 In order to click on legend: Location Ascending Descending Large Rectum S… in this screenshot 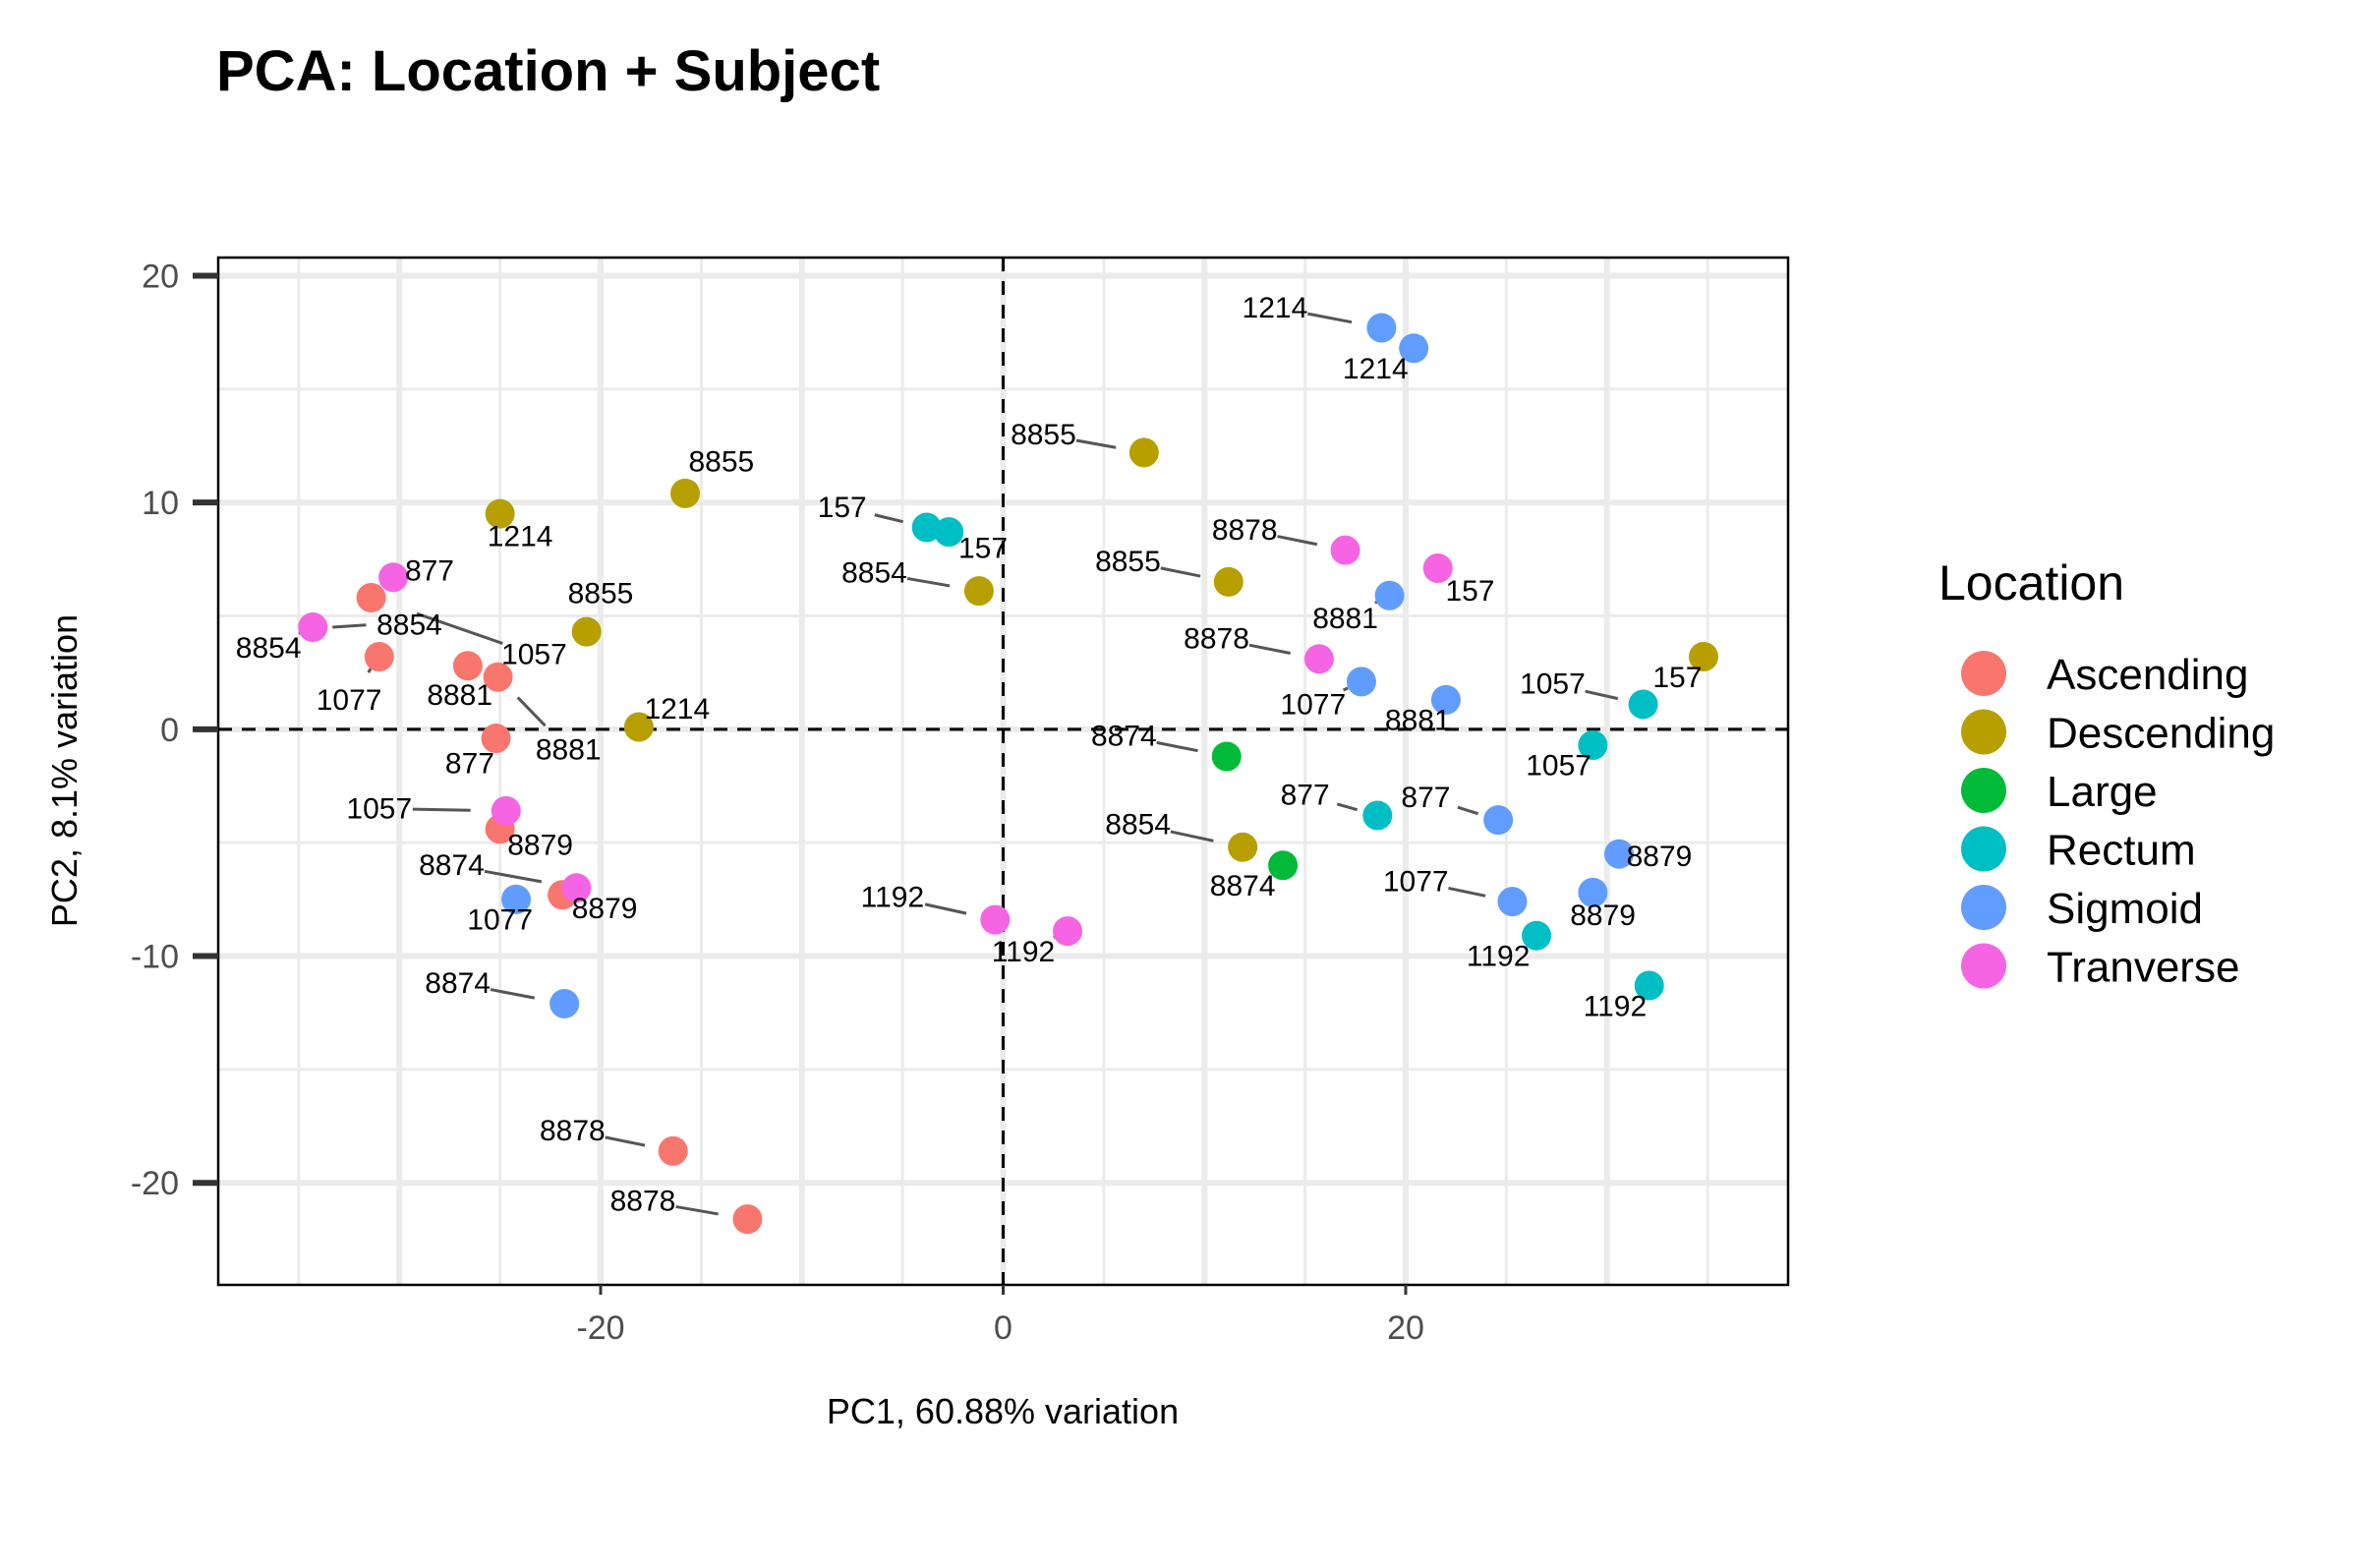, I will do `click(2107, 773)`.